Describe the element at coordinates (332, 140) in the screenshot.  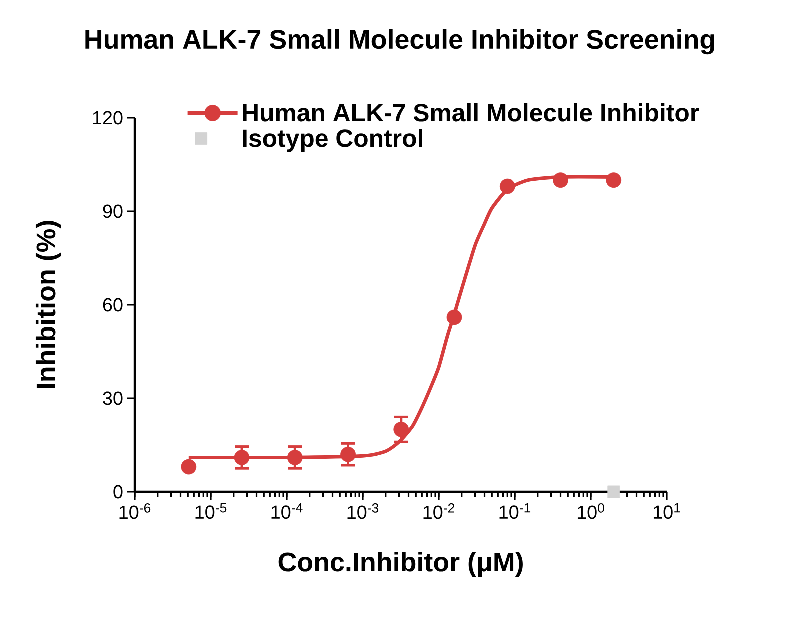
I see `legend-label: Isotype Control` at that location.